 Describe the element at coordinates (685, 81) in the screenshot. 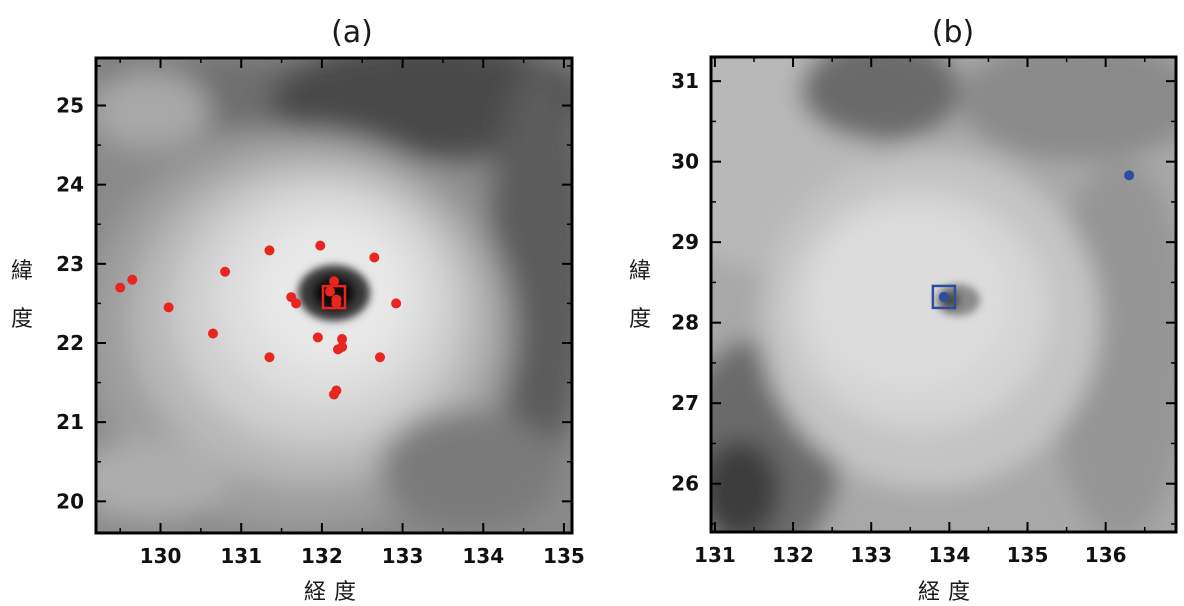

I see `y-tick-label: 31` at that location.